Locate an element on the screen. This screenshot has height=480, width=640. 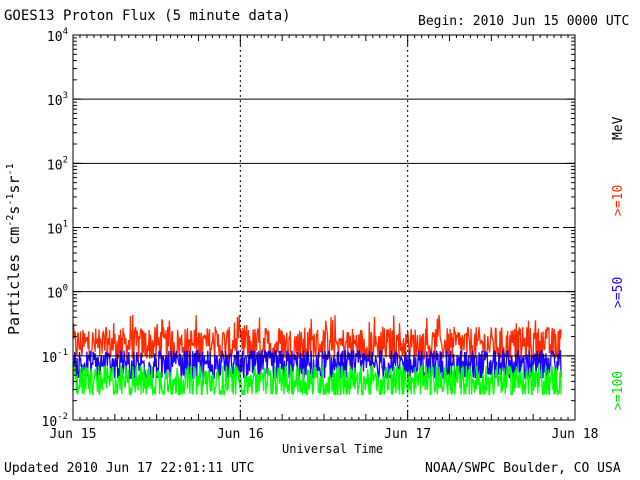
x-tick-label: Jun 15 is located at coordinates (73, 434).